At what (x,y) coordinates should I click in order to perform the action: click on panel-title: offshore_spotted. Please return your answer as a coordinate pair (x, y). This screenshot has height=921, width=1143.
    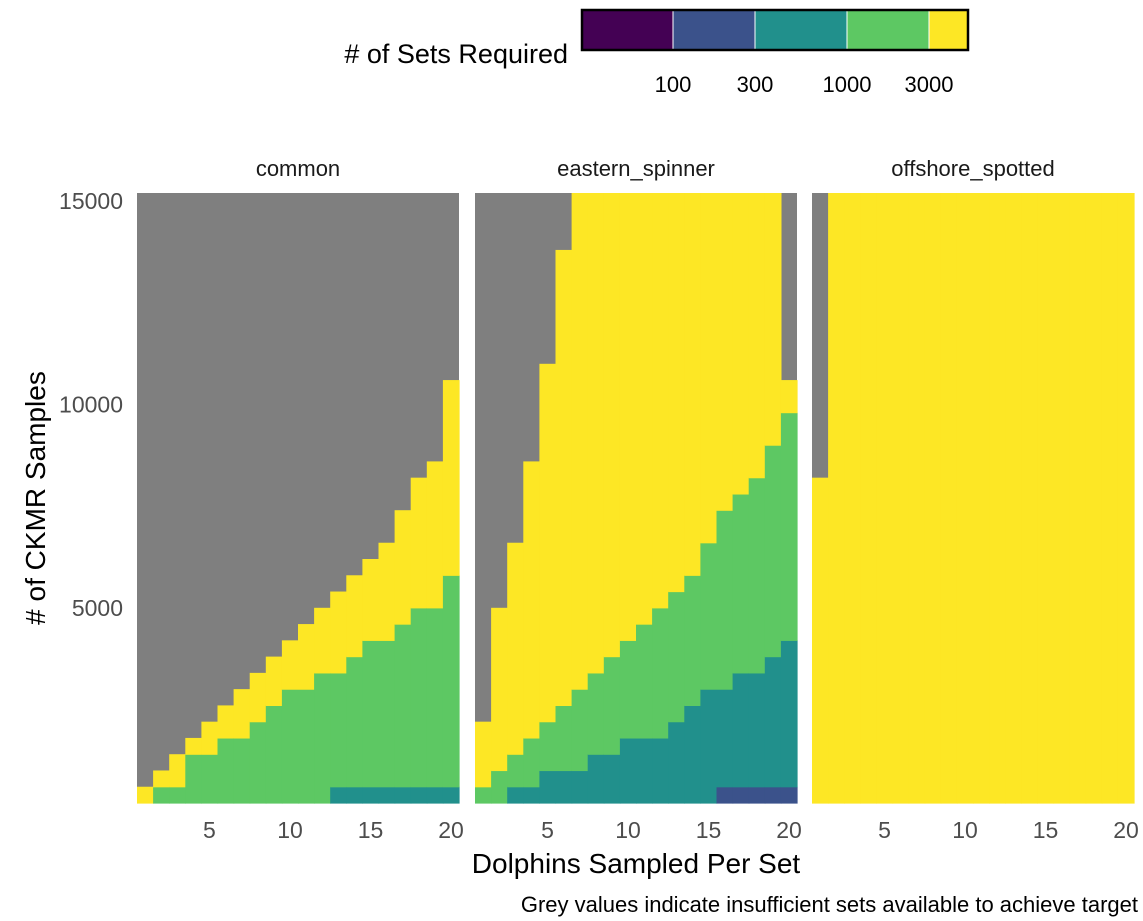
    Looking at the image, I should click on (973, 168).